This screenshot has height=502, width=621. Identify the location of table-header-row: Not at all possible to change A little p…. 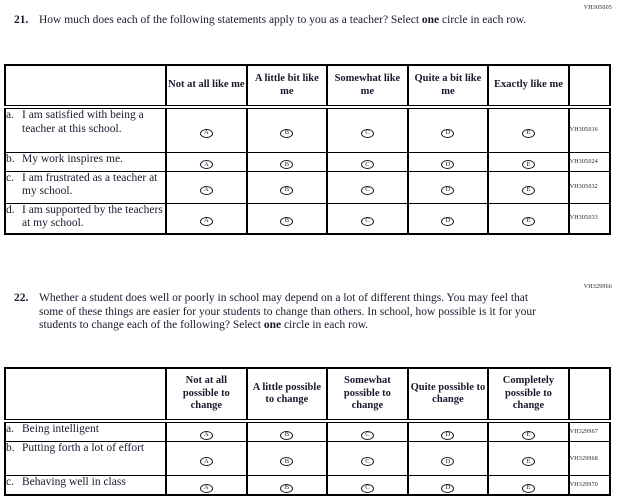
(307, 395).